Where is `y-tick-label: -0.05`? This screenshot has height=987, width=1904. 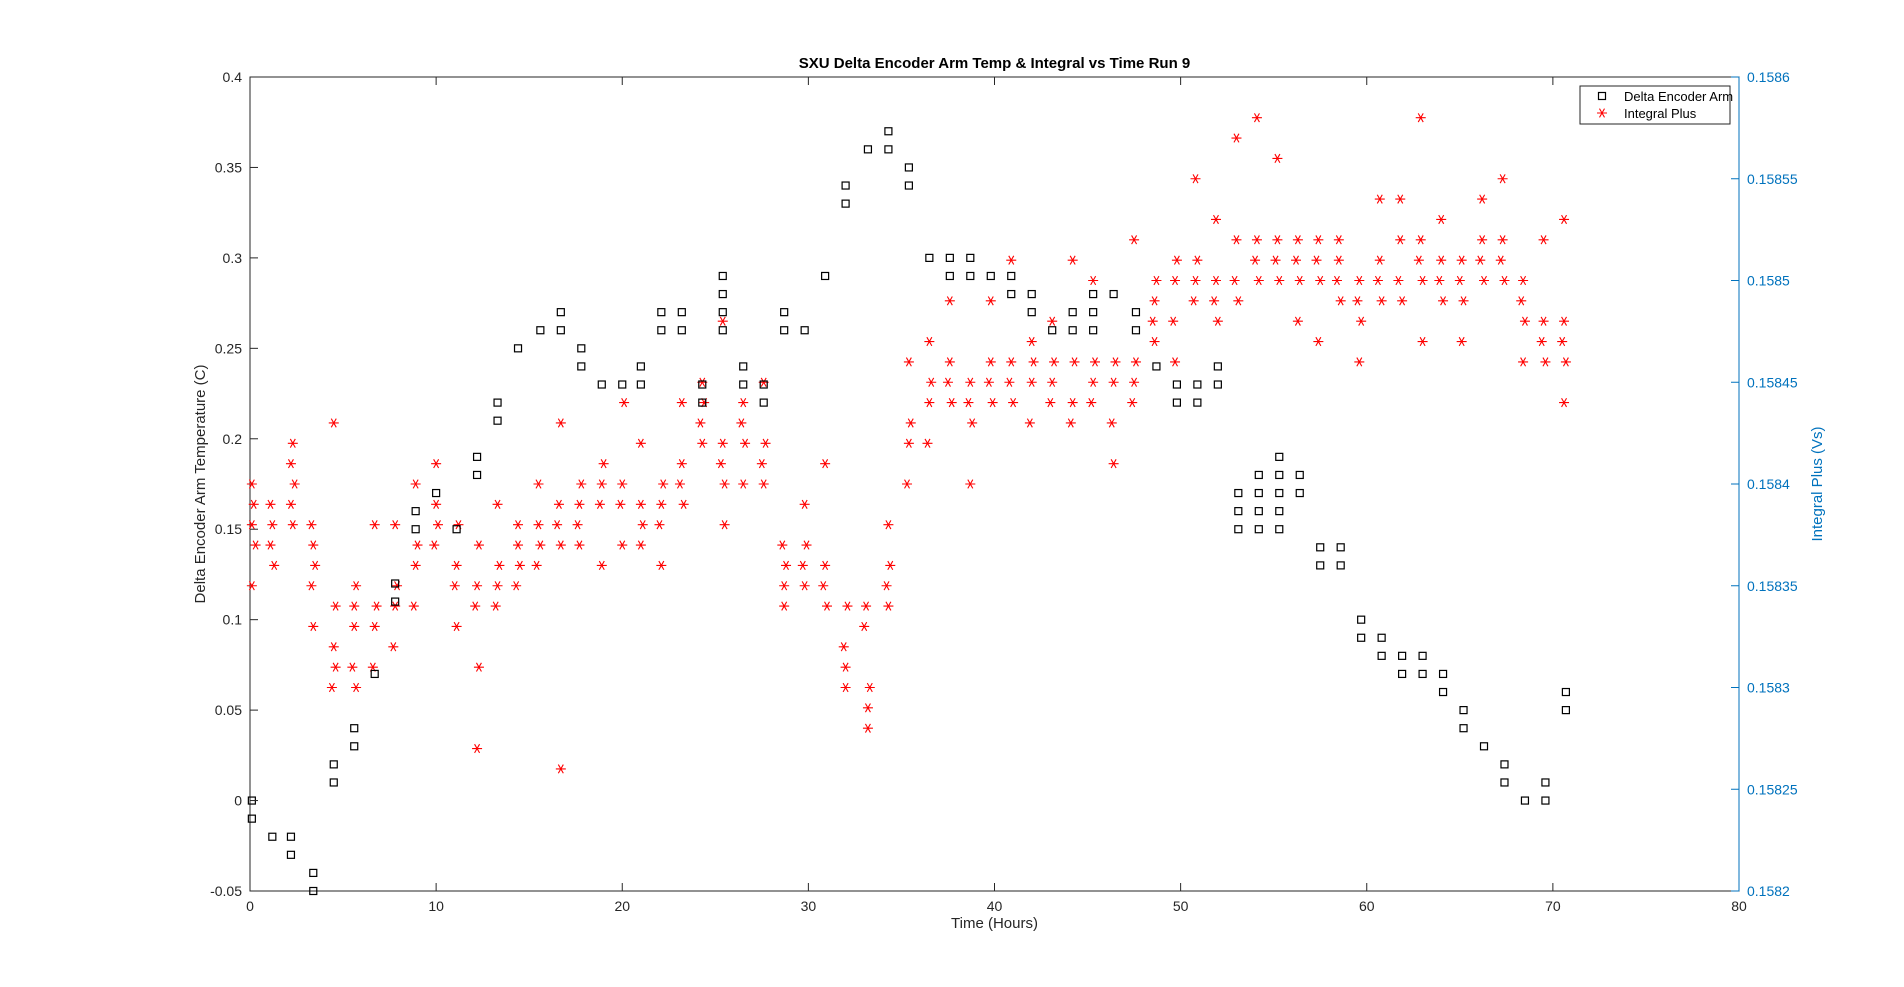 y-tick-label: -0.05 is located at coordinates (226, 891).